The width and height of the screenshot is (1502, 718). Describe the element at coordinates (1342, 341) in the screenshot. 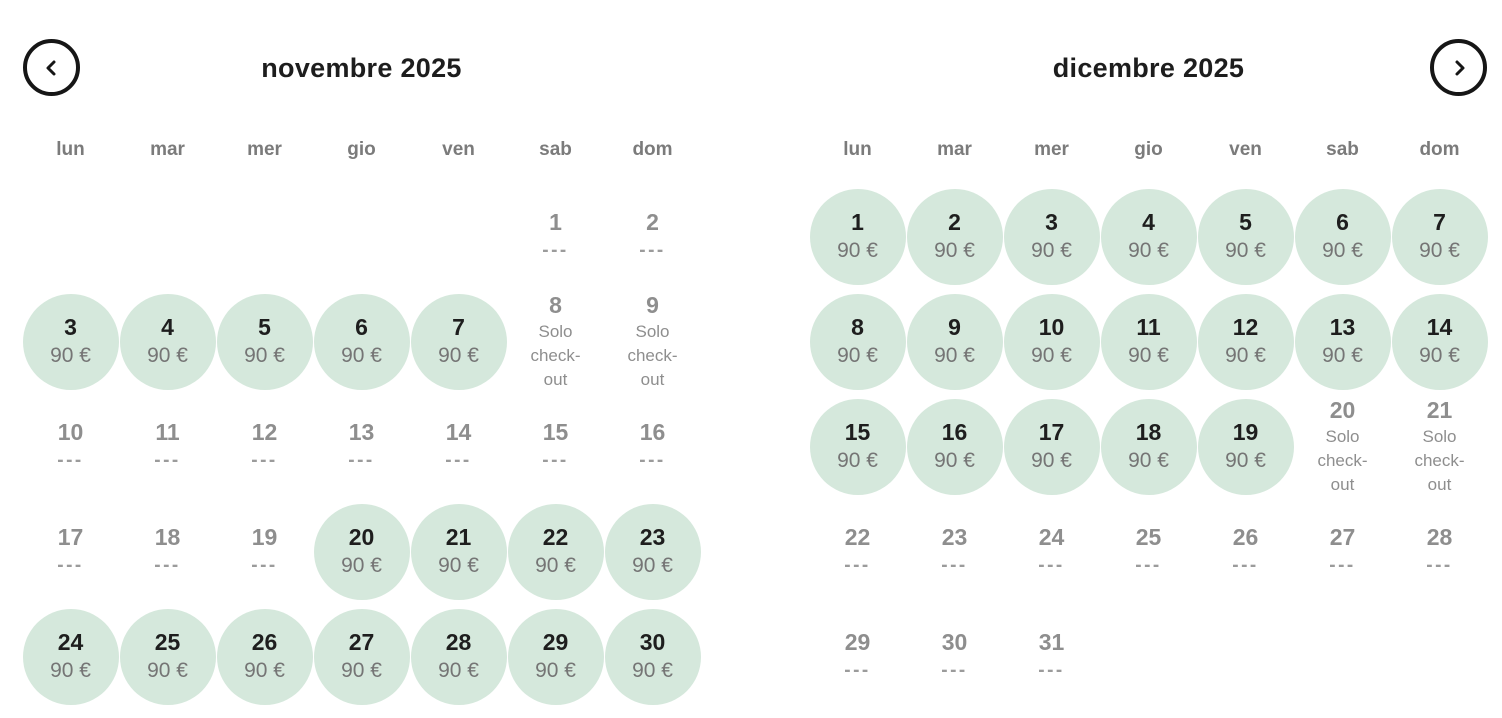

I see `day-cell-available: 13 90 €` at that location.